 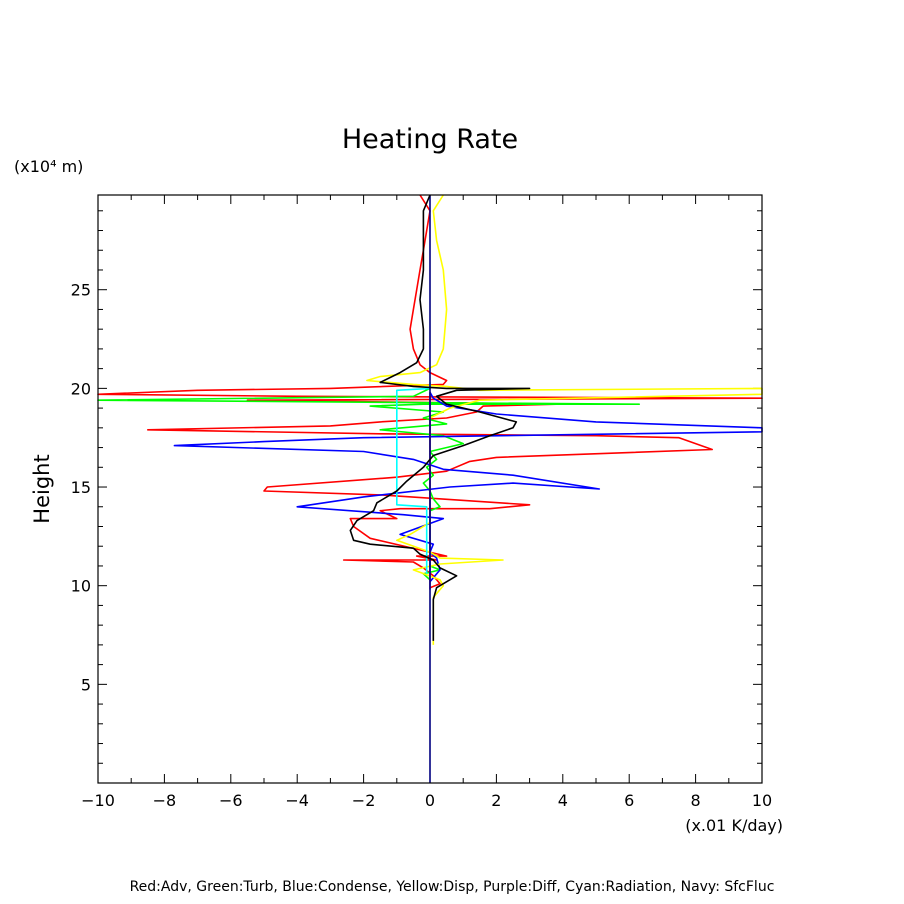 What do you see at coordinates (734, 825) in the screenshot?
I see `x-axis-unit: (x.01 K/day)` at bounding box center [734, 825].